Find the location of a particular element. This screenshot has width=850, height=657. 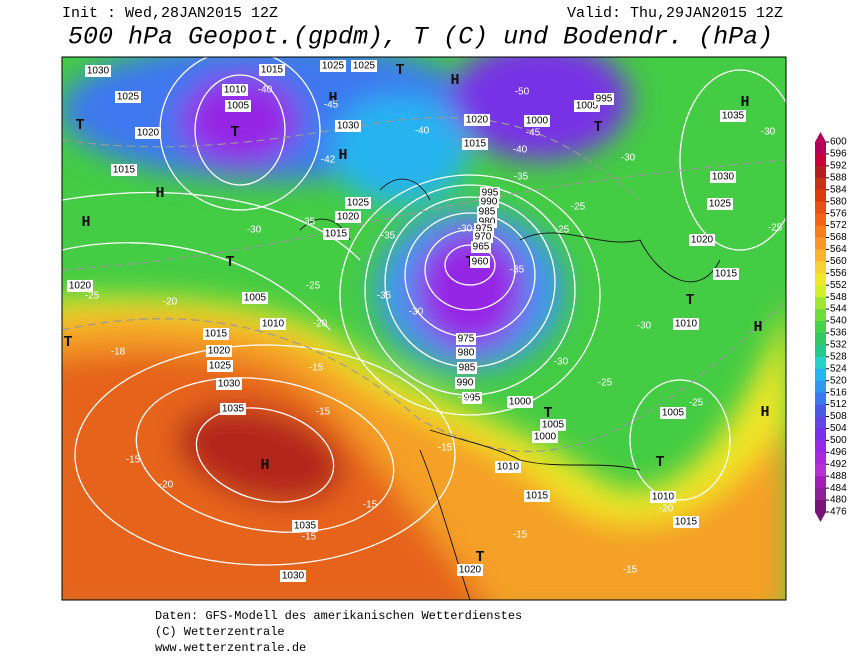

colorbar-label: 596 is located at coordinates (838, 154).